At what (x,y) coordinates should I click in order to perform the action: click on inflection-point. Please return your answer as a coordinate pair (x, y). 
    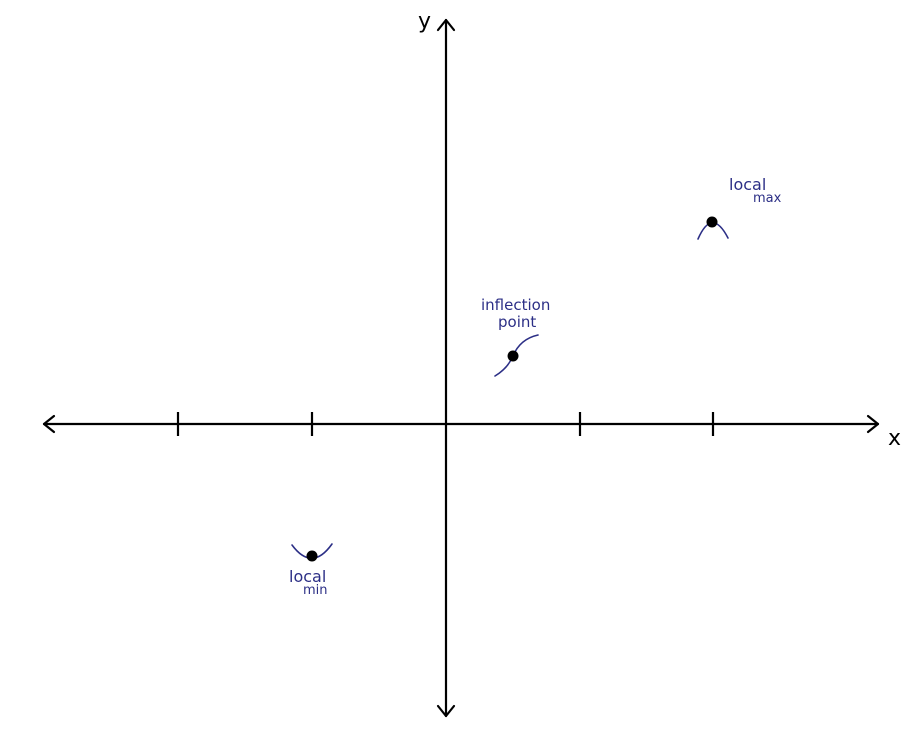
    Looking at the image, I should click on (513, 356).